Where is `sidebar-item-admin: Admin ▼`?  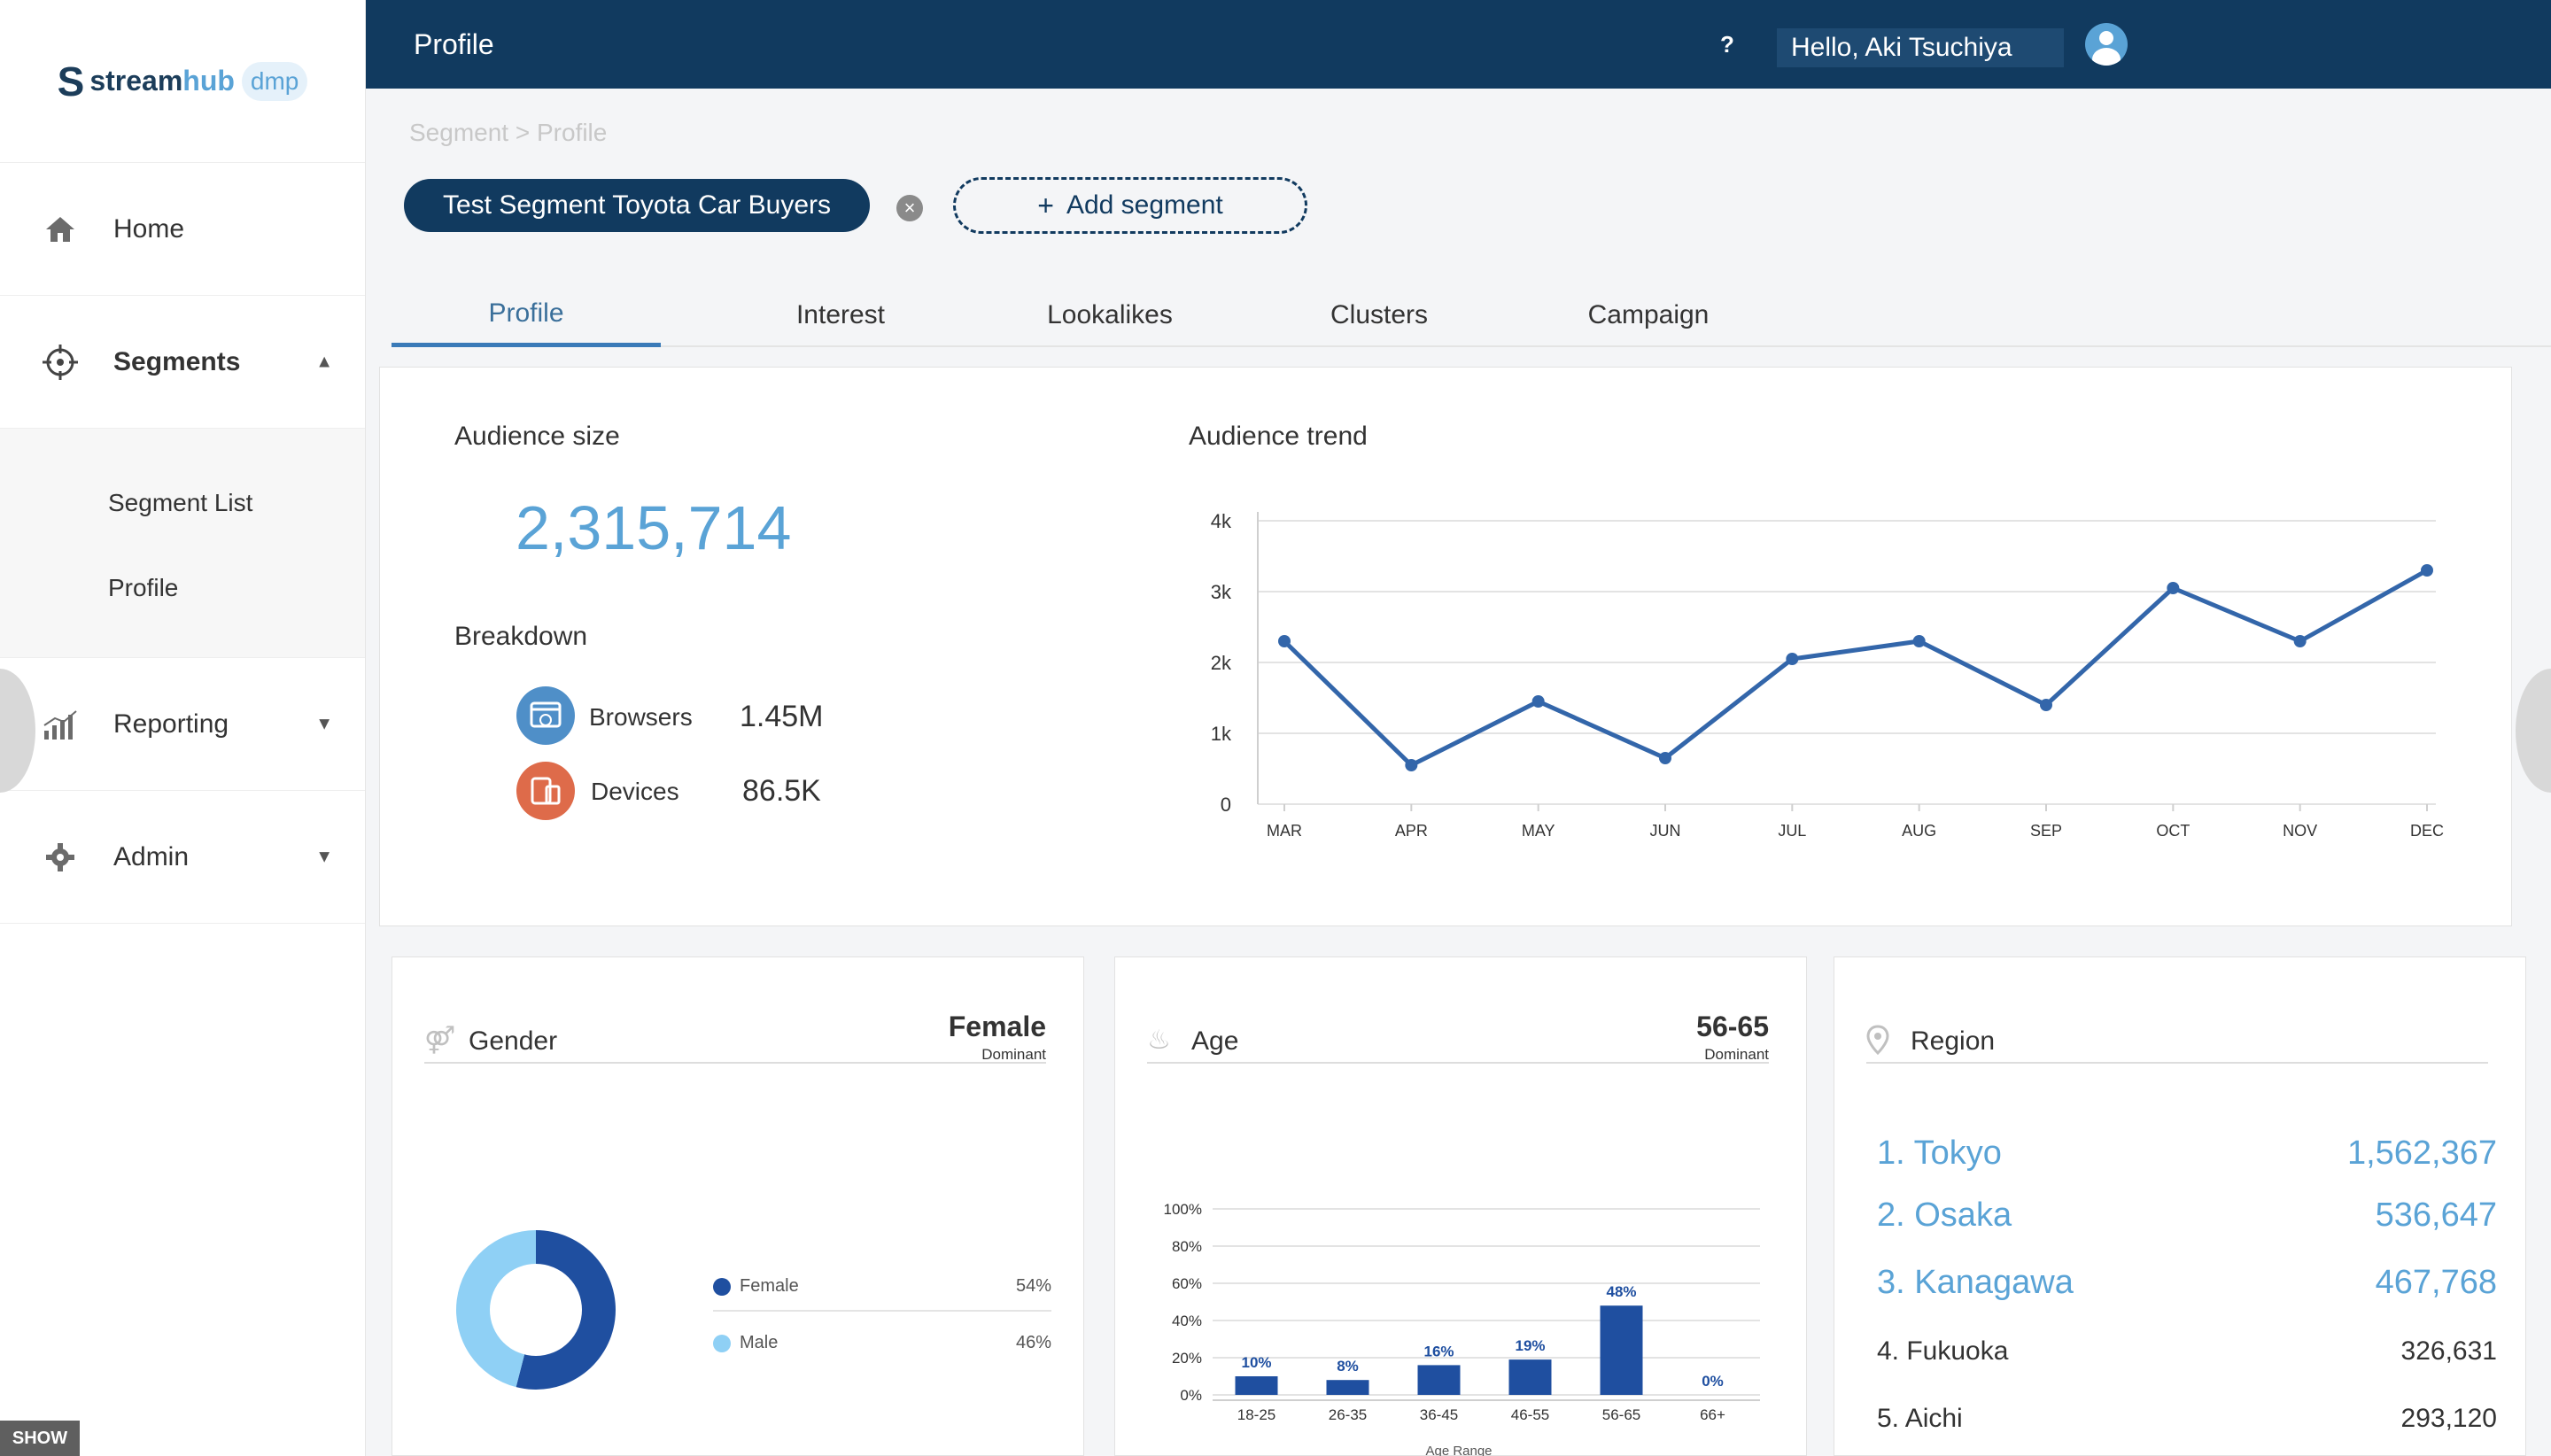
sidebar-item-admin: Admin ▼ is located at coordinates (182, 857).